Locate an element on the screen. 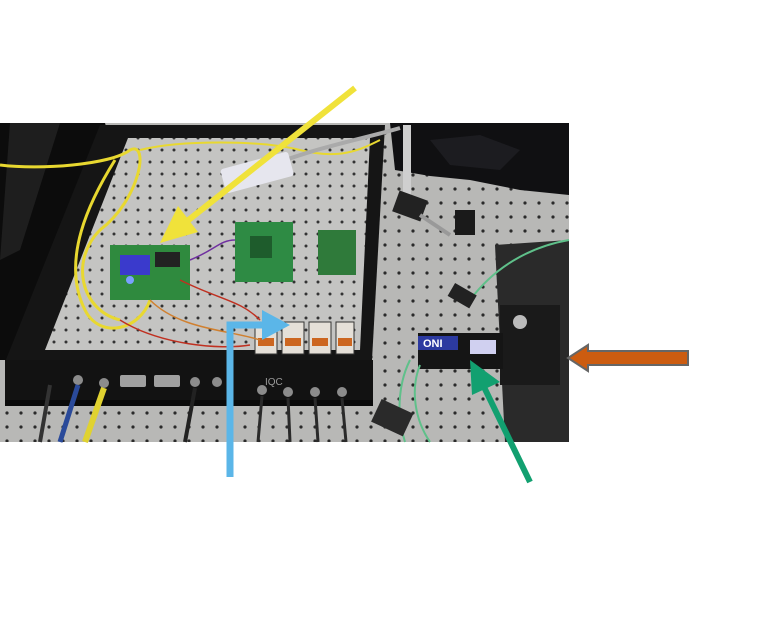  orange-arrow is located at coordinates (627, 358).